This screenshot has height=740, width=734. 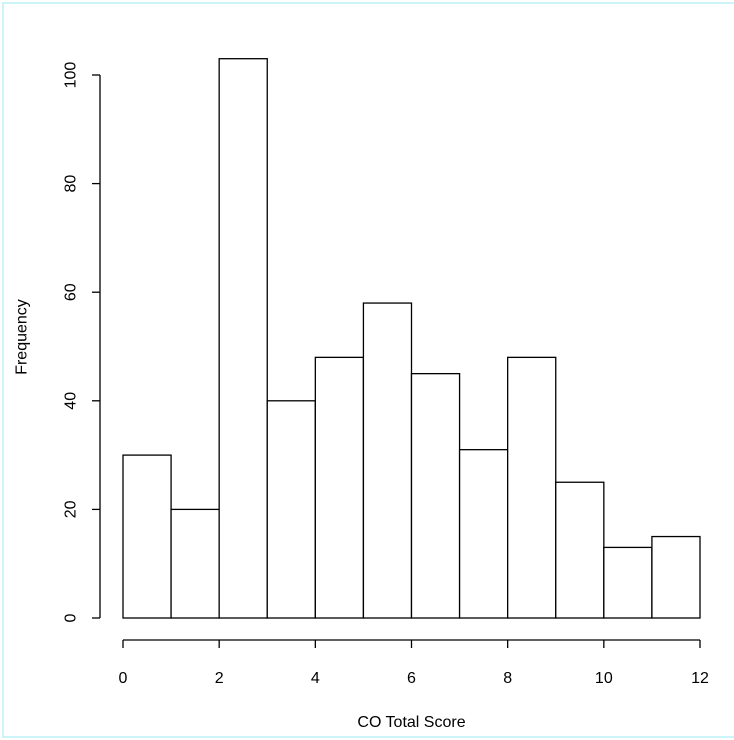 I want to click on y-axis-title: Frequency, so click(x=22, y=337).